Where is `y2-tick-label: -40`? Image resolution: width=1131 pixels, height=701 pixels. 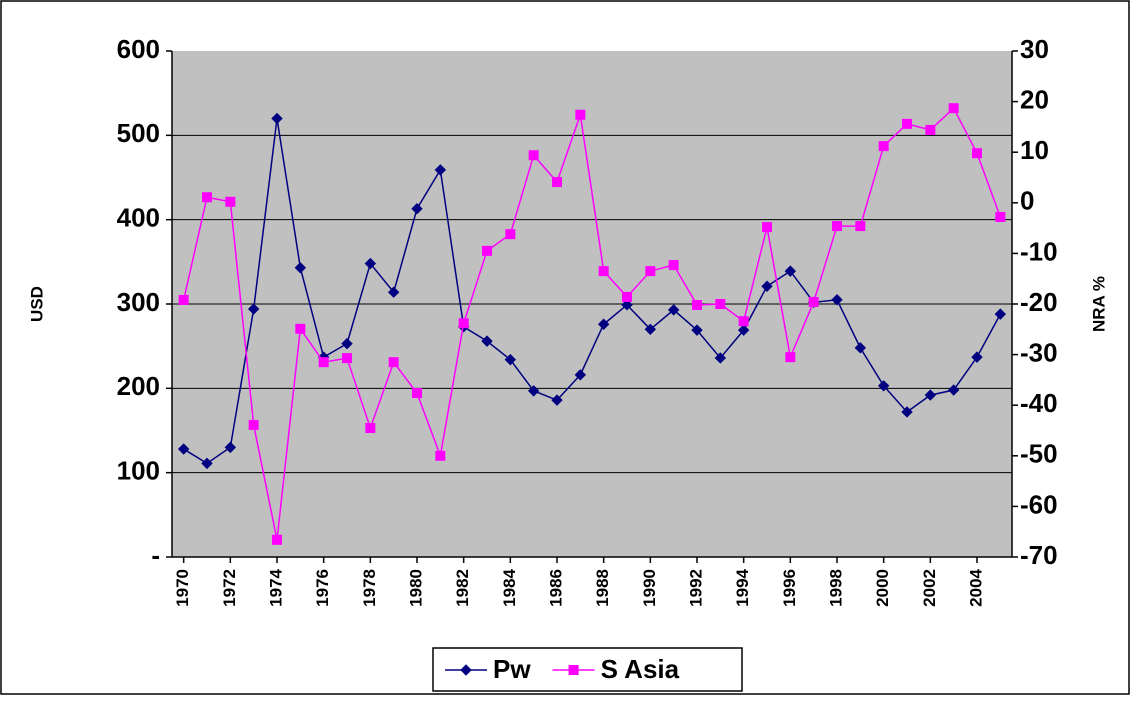
y2-tick-label: -40 is located at coordinates (1039, 403).